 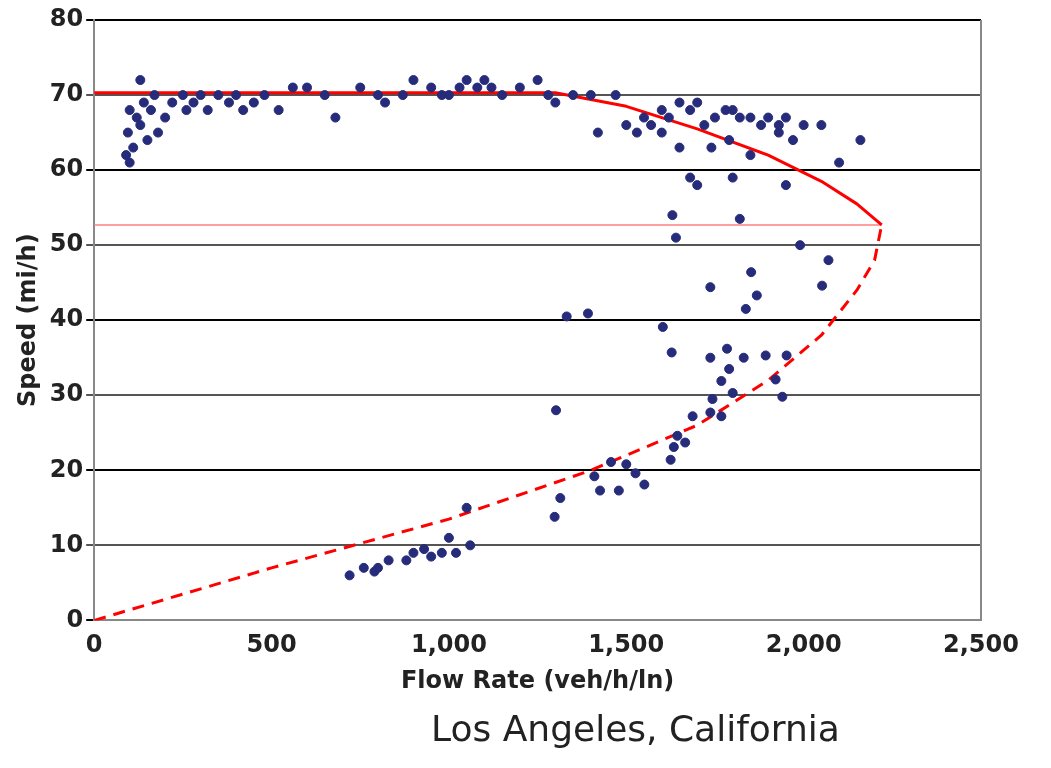 What do you see at coordinates (626, 644) in the screenshot?
I see `x-tick-label: 1,500` at bounding box center [626, 644].